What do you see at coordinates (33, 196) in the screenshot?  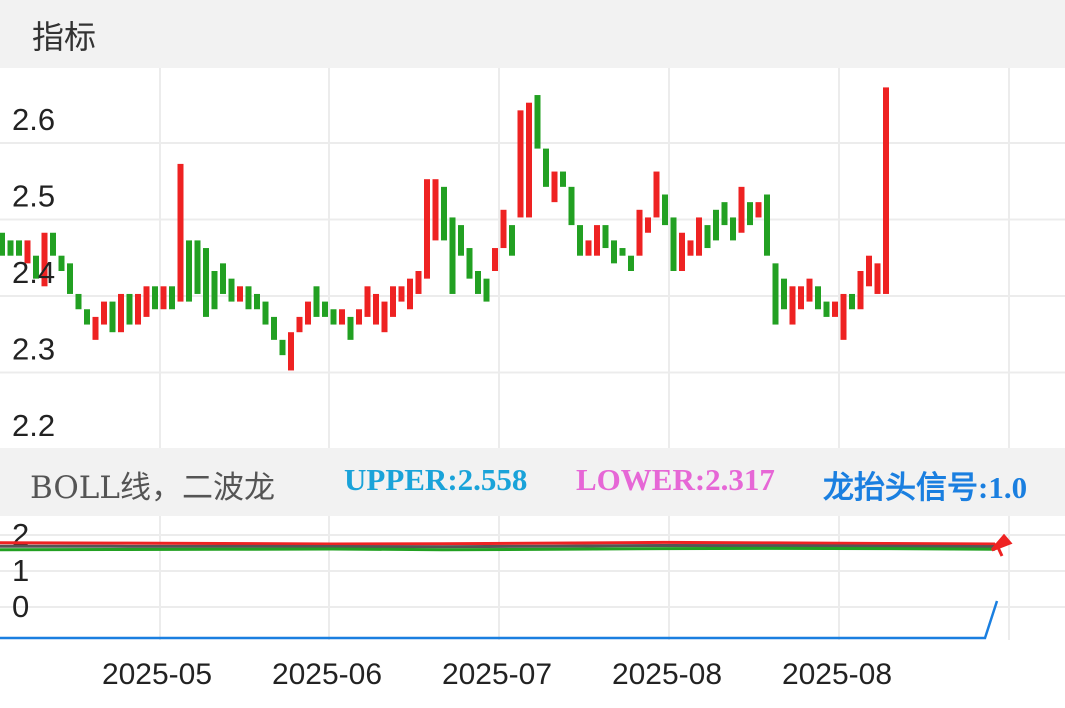 I see `y-tick-label: 2.5` at bounding box center [33, 196].